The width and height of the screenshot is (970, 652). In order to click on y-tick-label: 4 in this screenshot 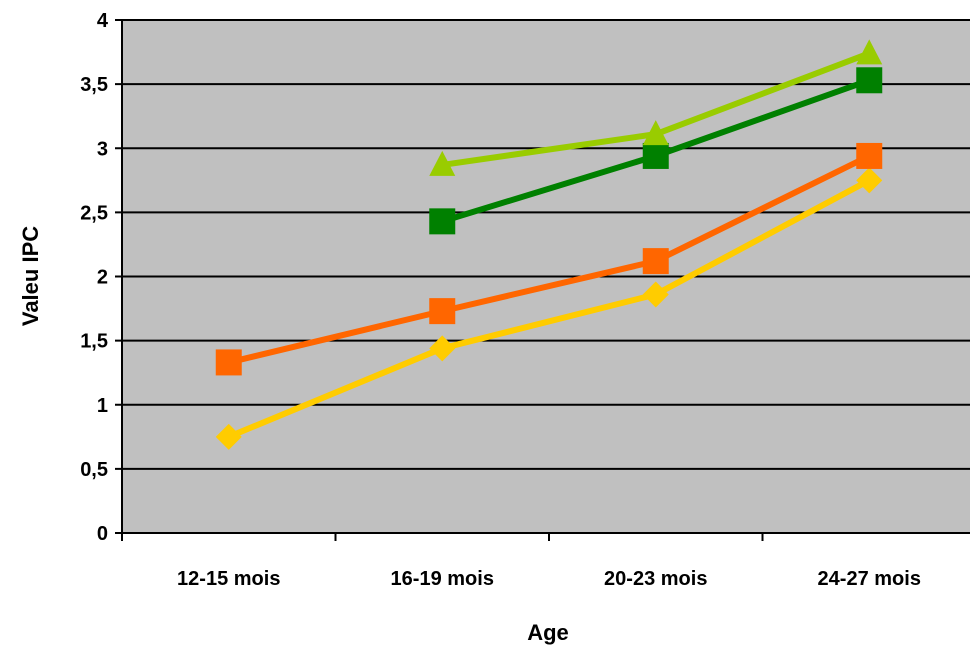, I will do `click(103, 21)`.